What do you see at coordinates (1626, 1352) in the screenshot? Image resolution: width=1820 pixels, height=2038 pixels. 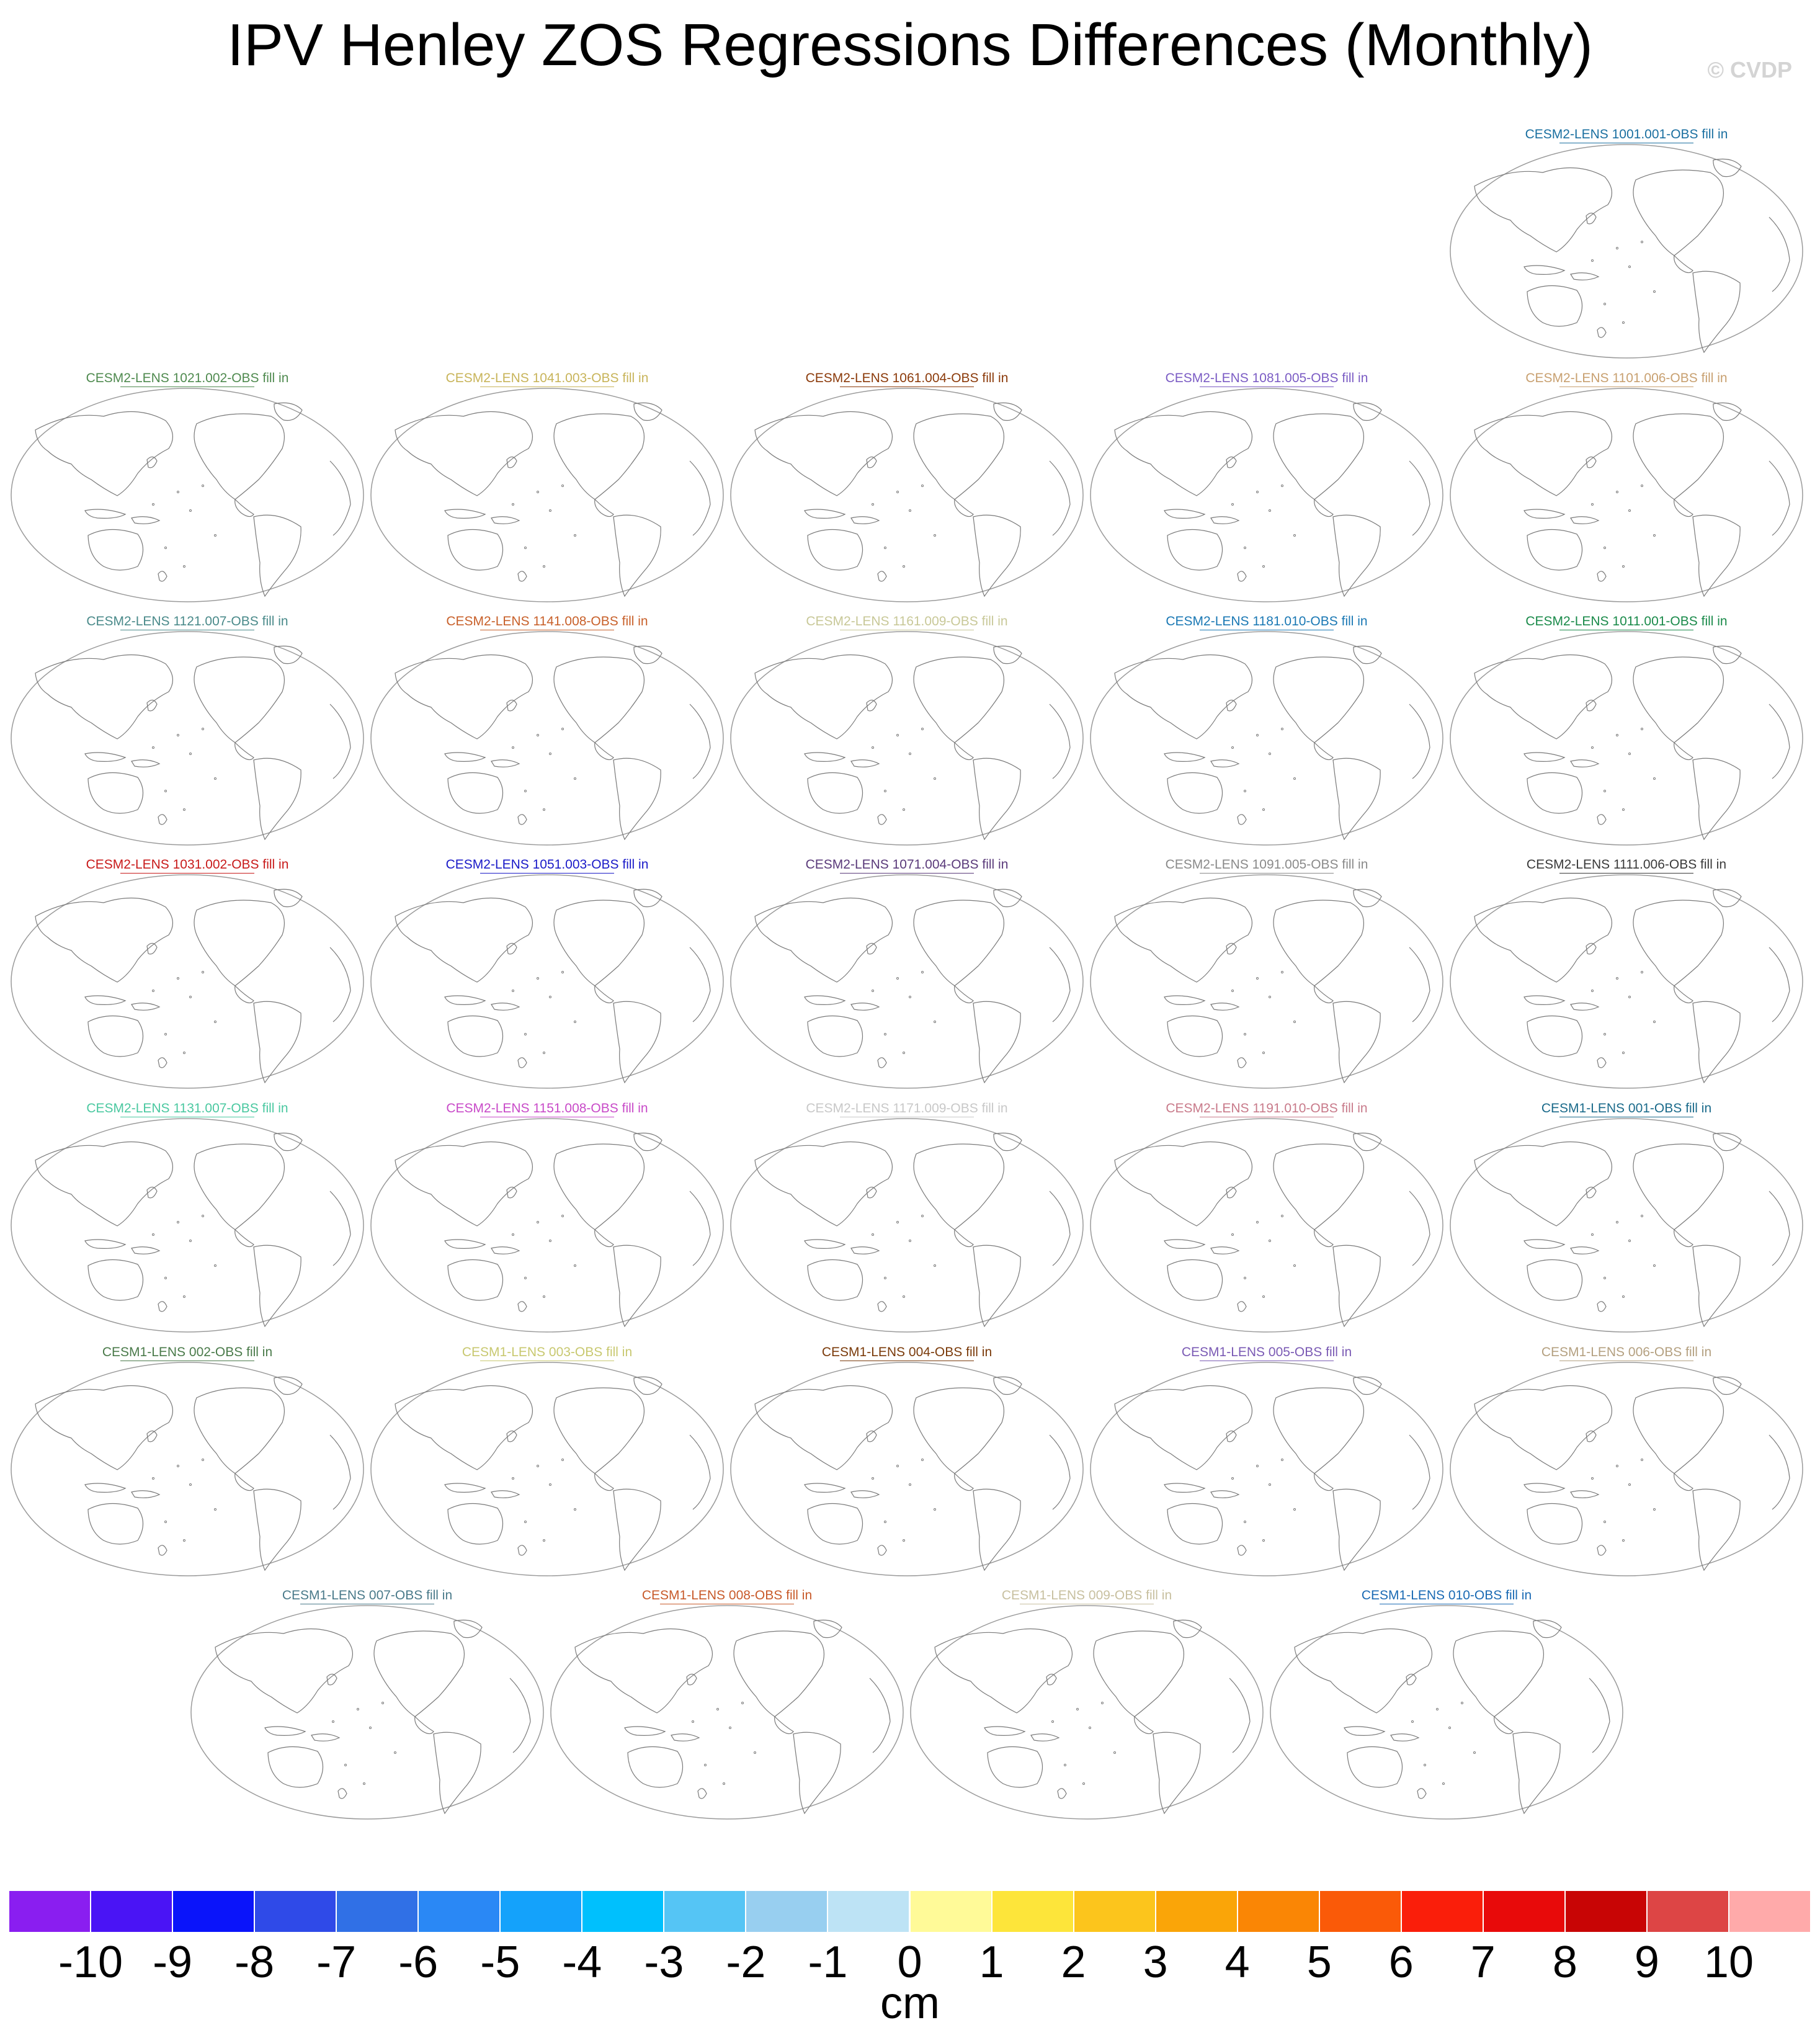 I see `panel-title: CESM1-LENS 006-OBS fill in` at bounding box center [1626, 1352].